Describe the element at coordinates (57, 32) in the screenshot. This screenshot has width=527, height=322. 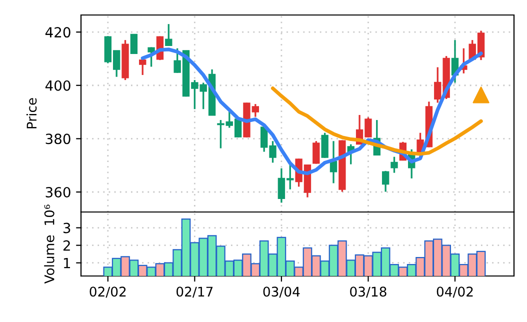
I see `y-tick-label: 420` at that location.